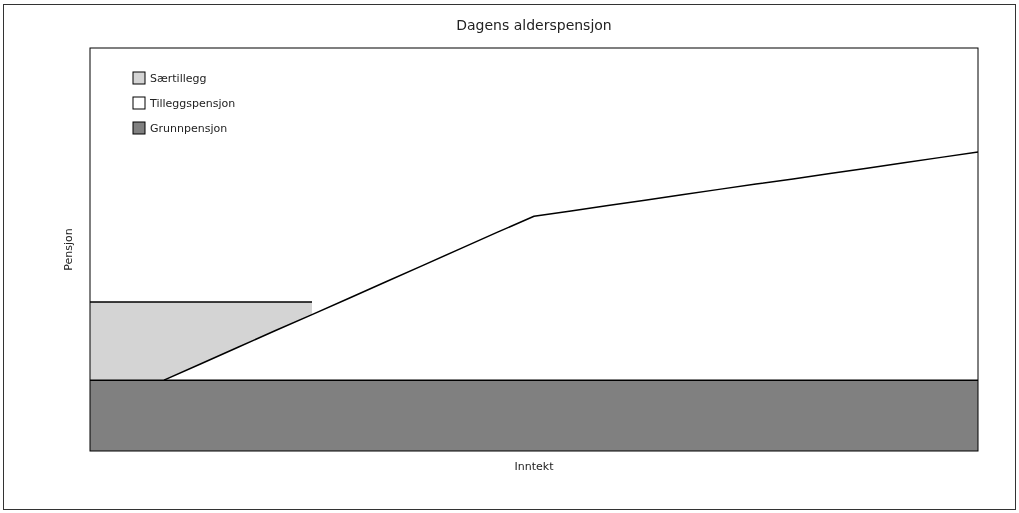 Image resolution: width=1019 pixels, height=513 pixels. I want to click on x-axis-title: Inntekt, so click(534, 466).